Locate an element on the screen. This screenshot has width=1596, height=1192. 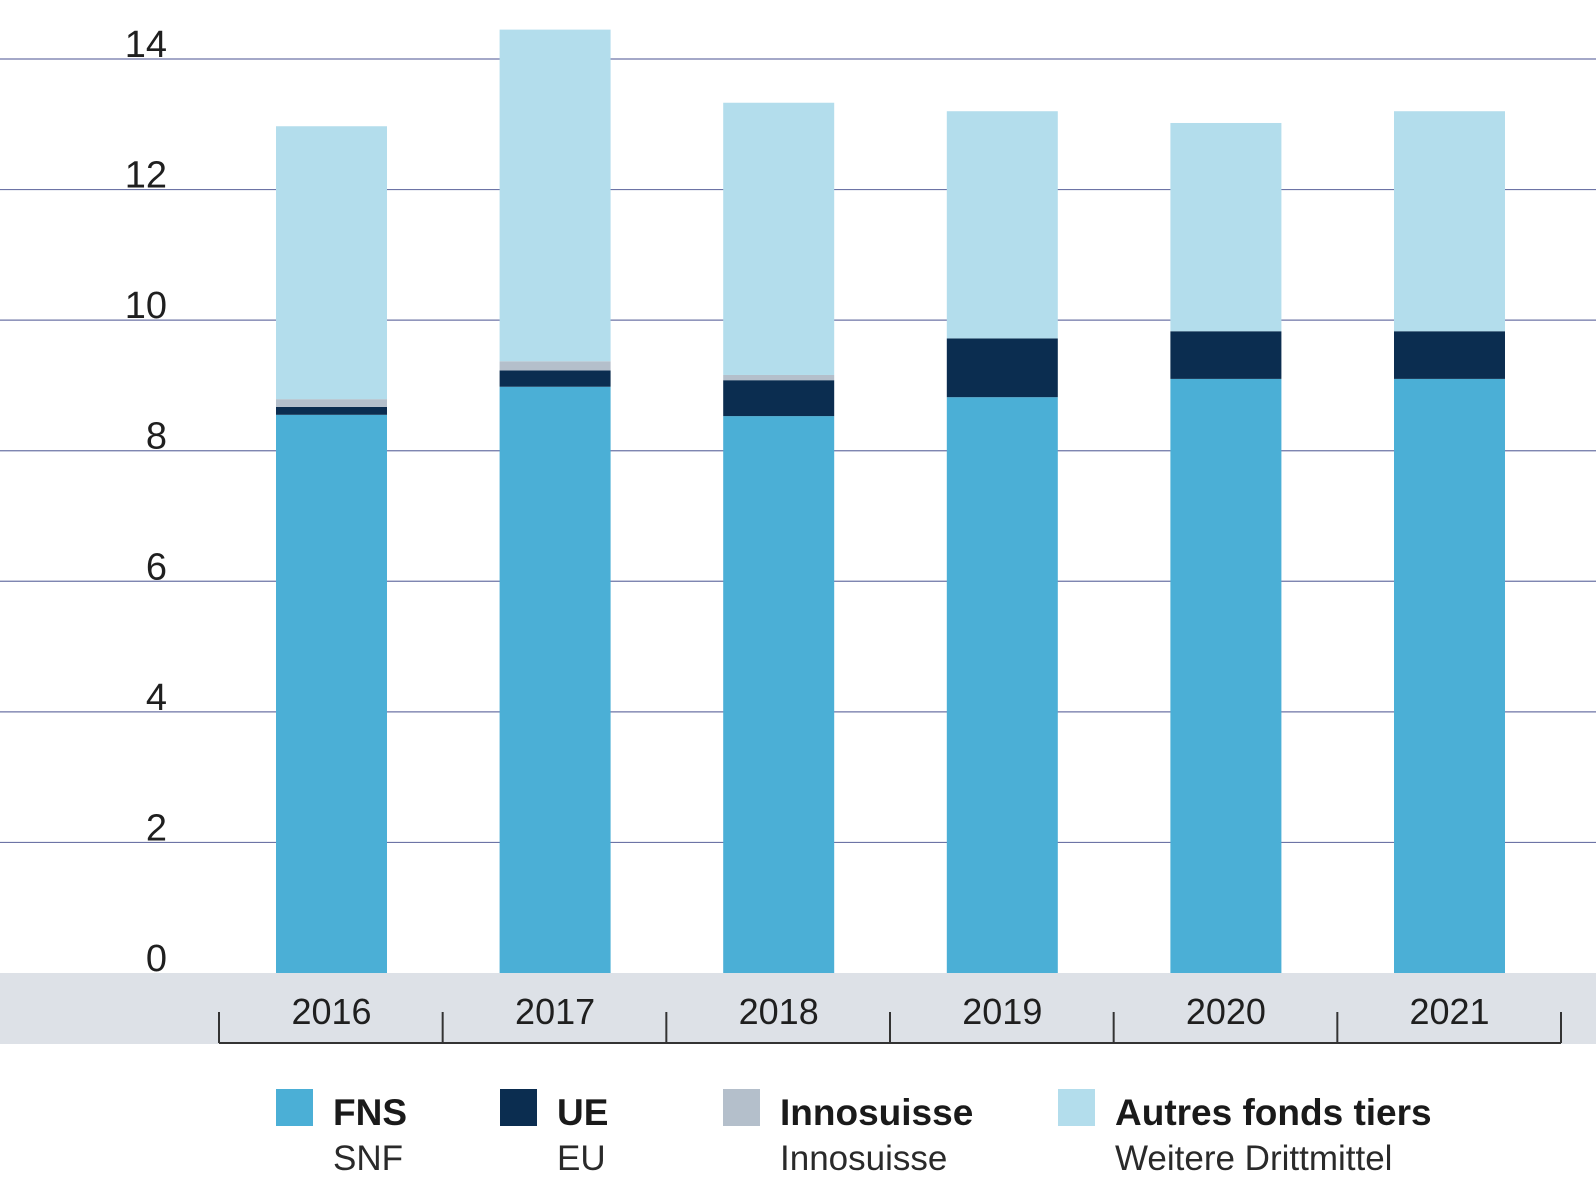
bar-2019-fns is located at coordinates (1002, 685).